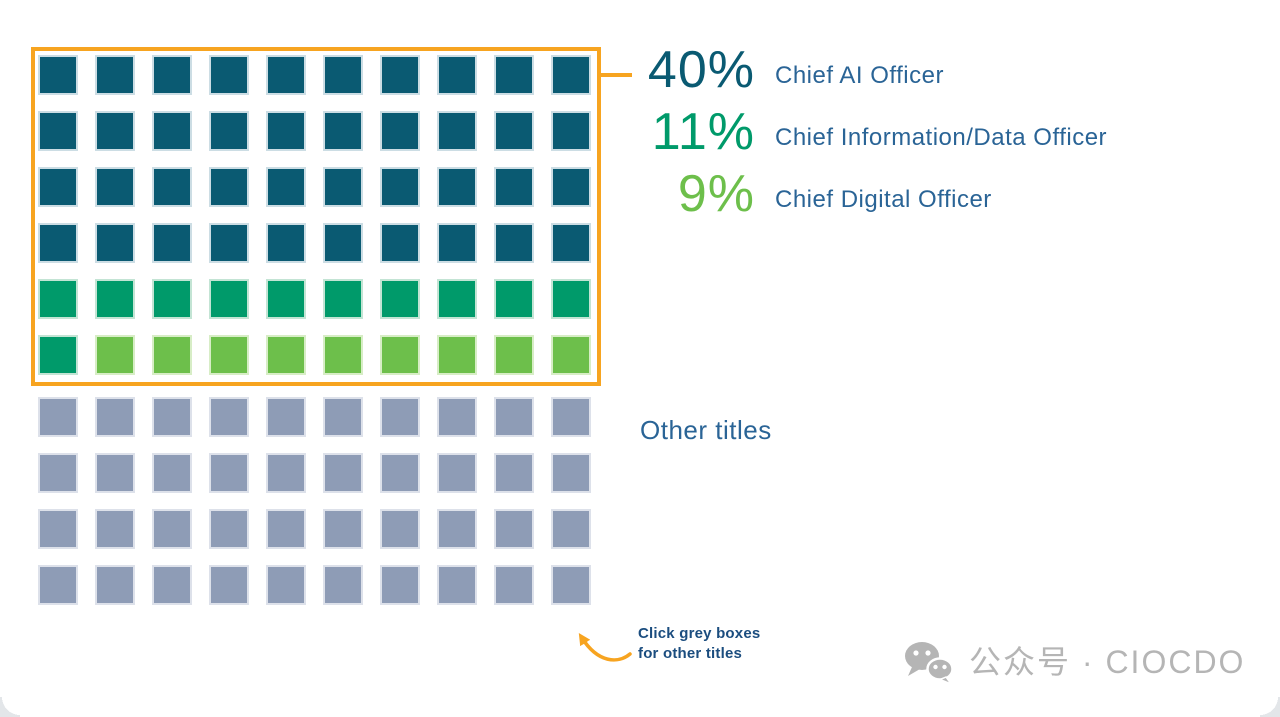 This screenshot has width=1280, height=717. What do you see at coordinates (703, 132) in the screenshot?
I see `legend-percent: 11%` at bounding box center [703, 132].